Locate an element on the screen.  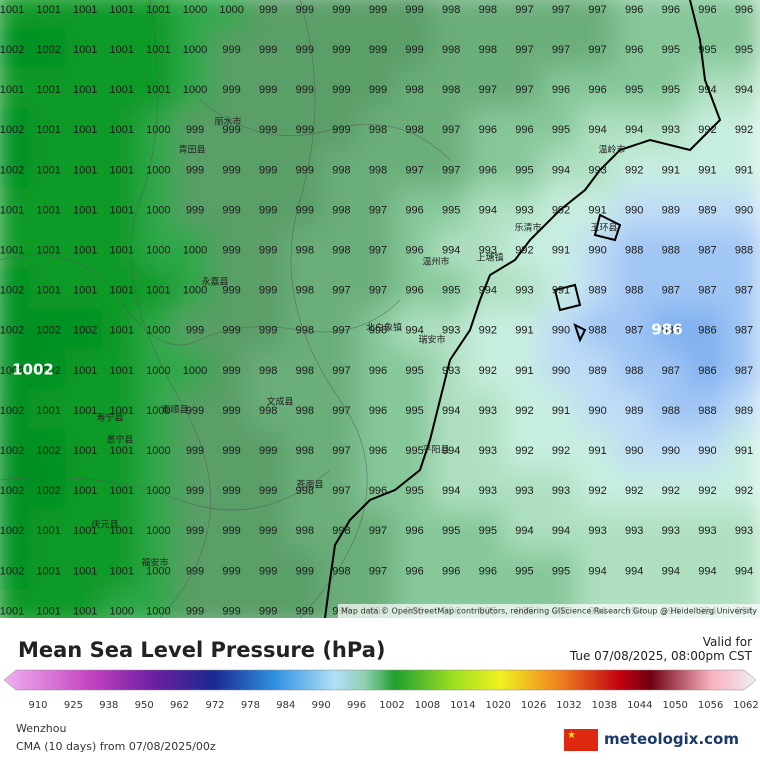
brand: meteologix.com is located at coordinates (671, 739).